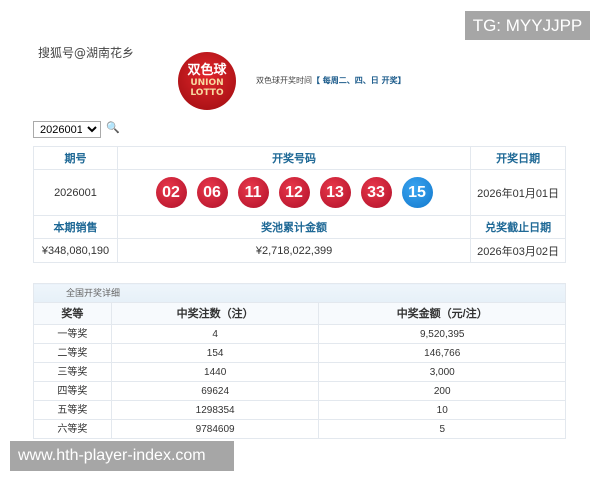 The height and width of the screenshot is (480, 600). I want to click on draw-time: 双色球开奖时间【 每周二、四、日 开奖】, so click(331, 80).